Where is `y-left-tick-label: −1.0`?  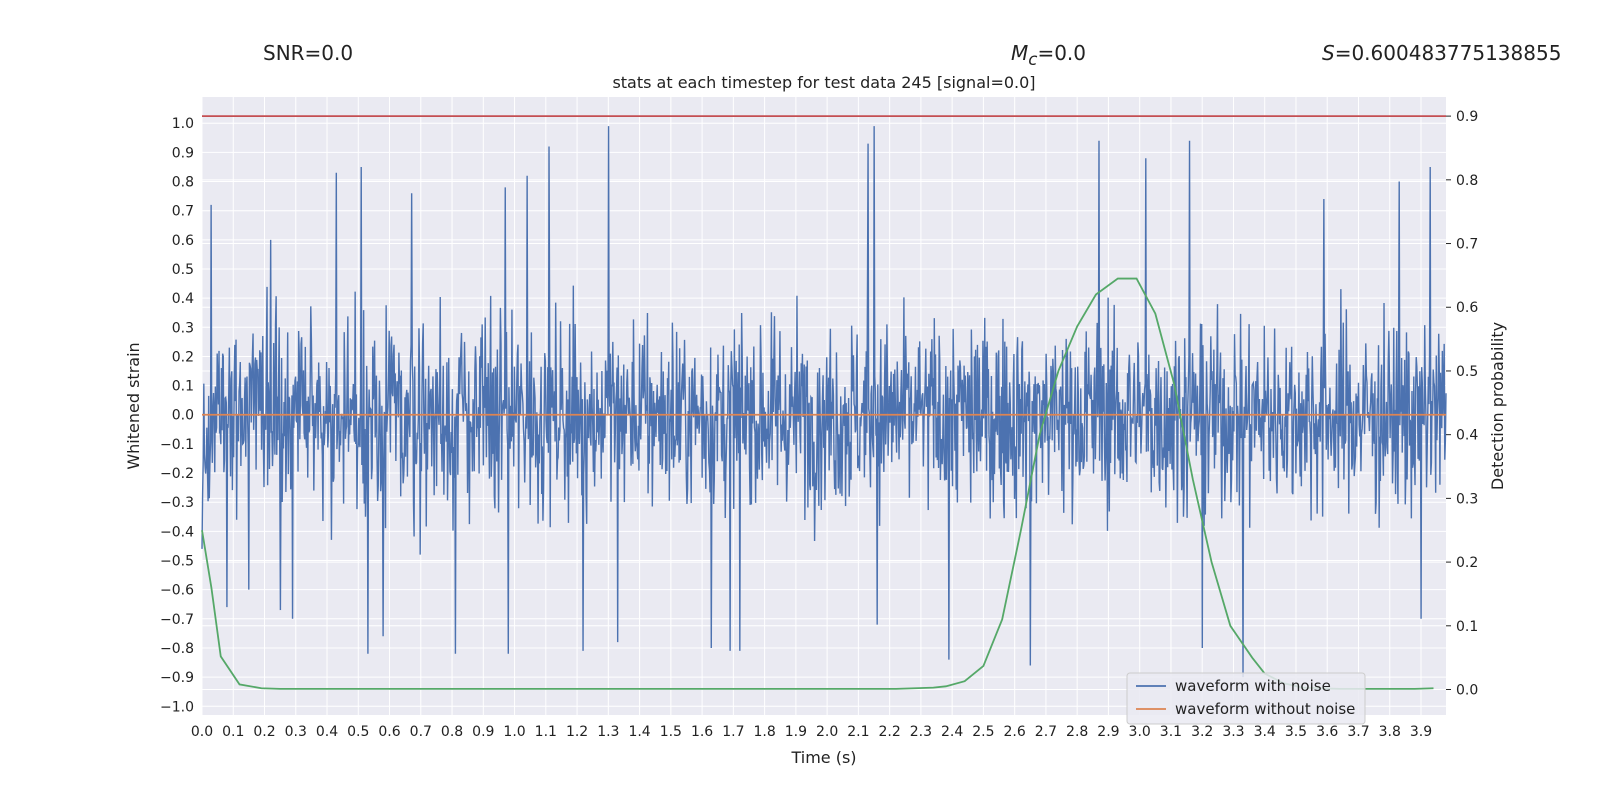
y-left-tick-label: −1.0 is located at coordinates (177, 707).